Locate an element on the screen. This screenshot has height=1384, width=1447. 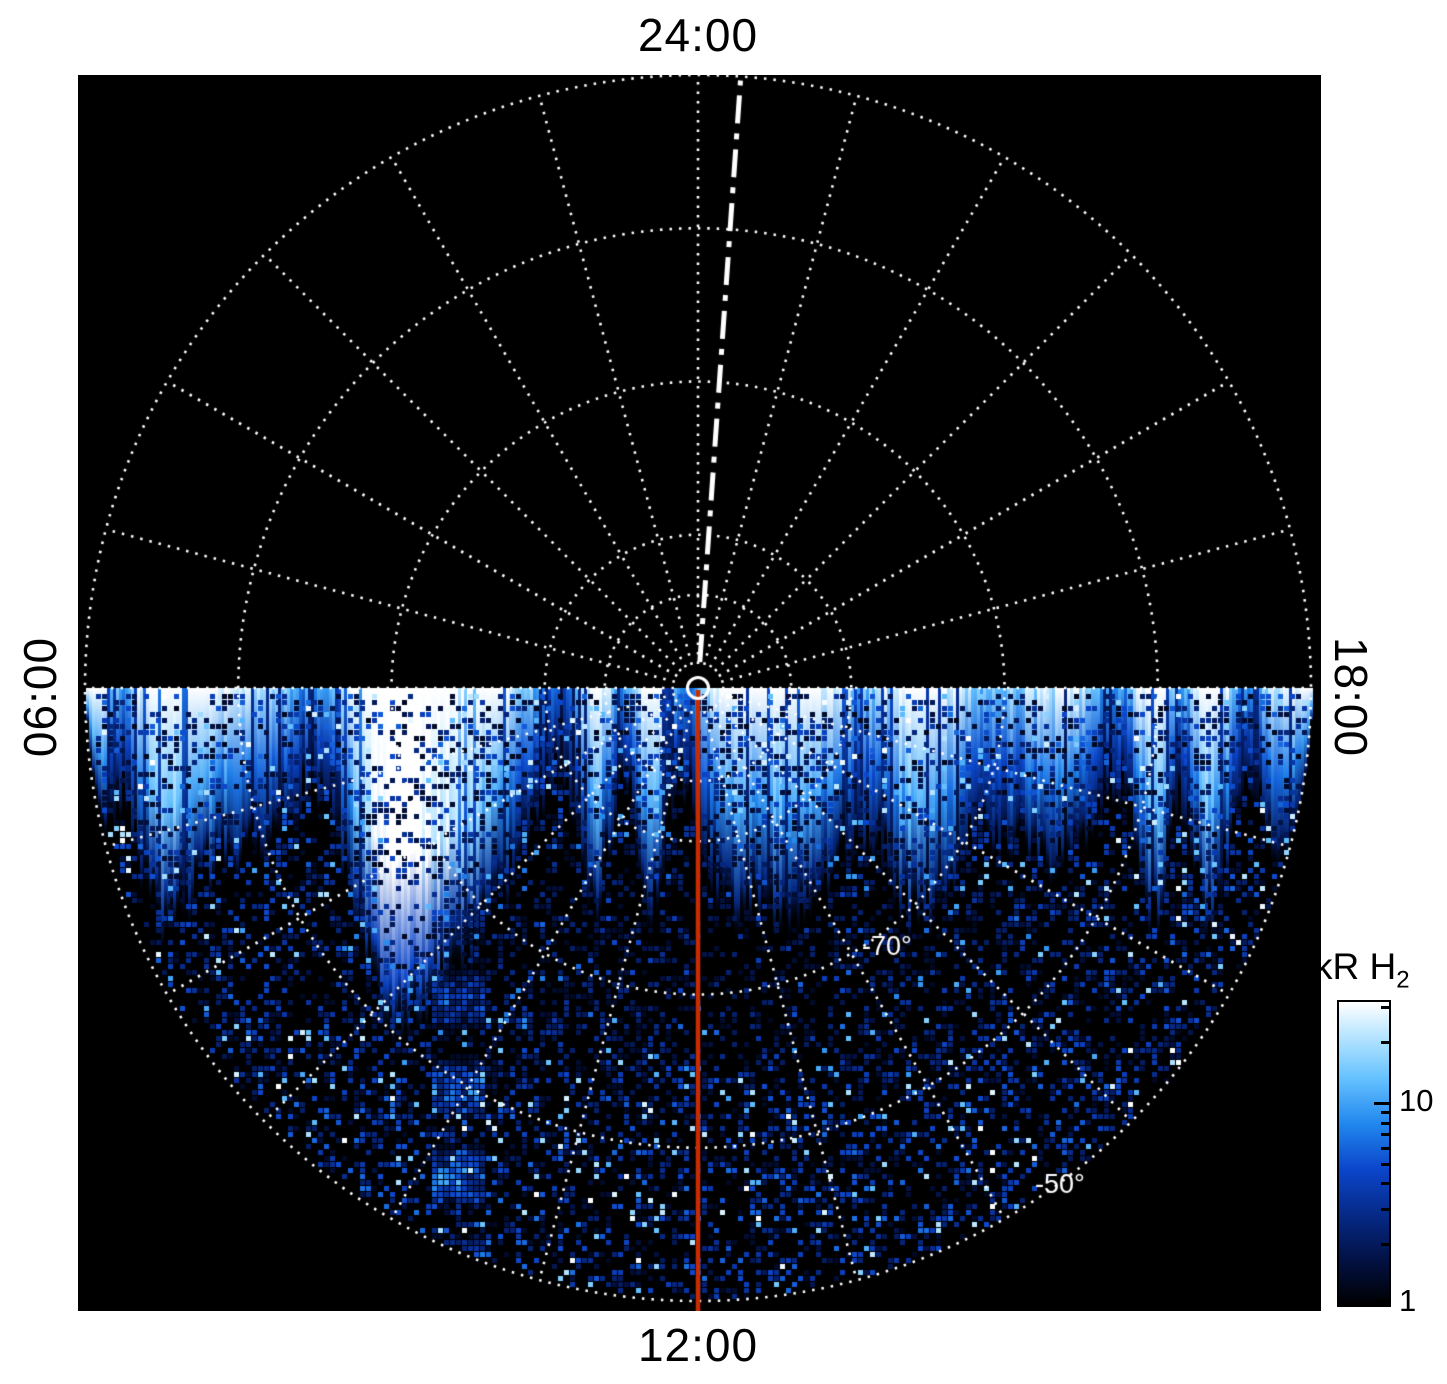
colorbar-gradient is located at coordinates (1364, 1153).